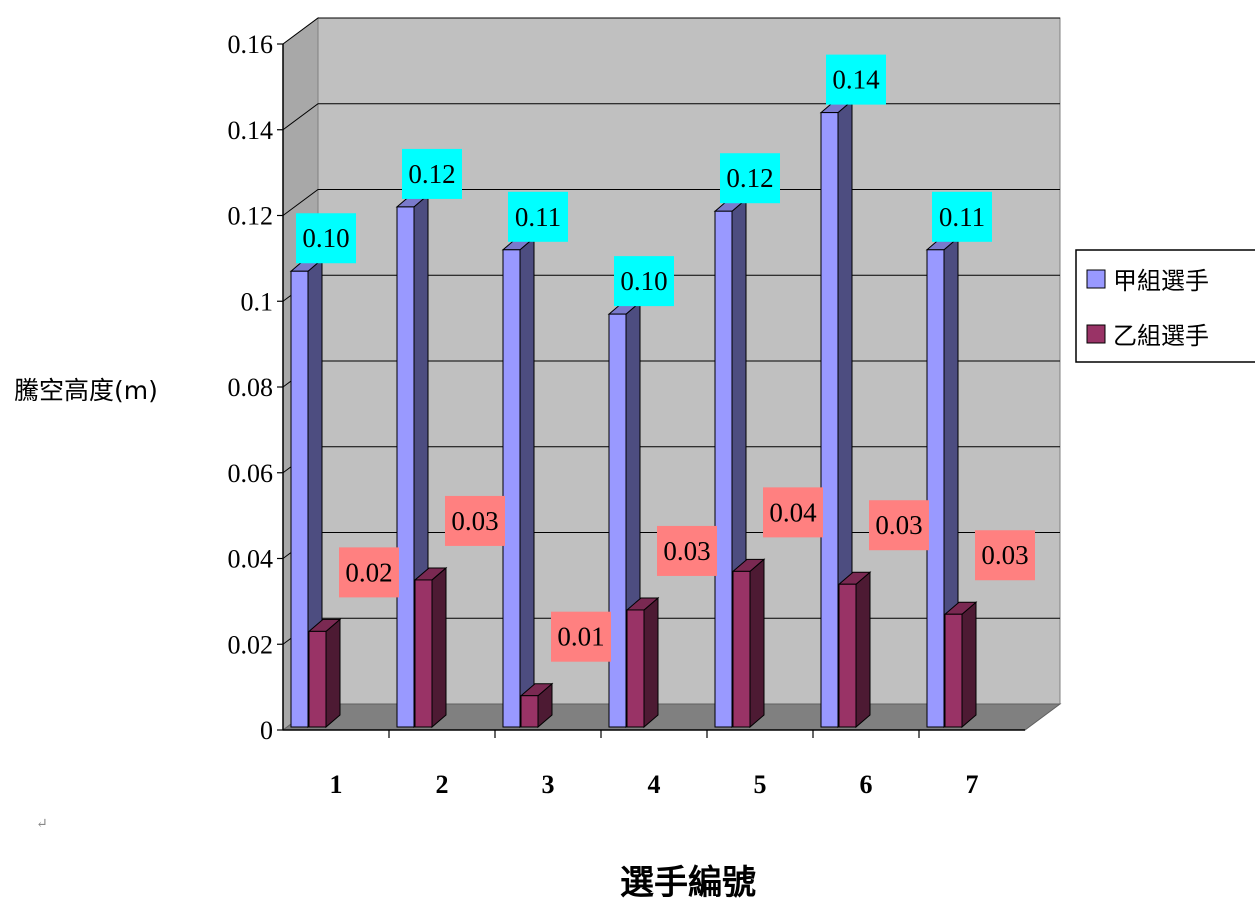  I want to click on data-label-2-2: 0.03, so click(475, 520).